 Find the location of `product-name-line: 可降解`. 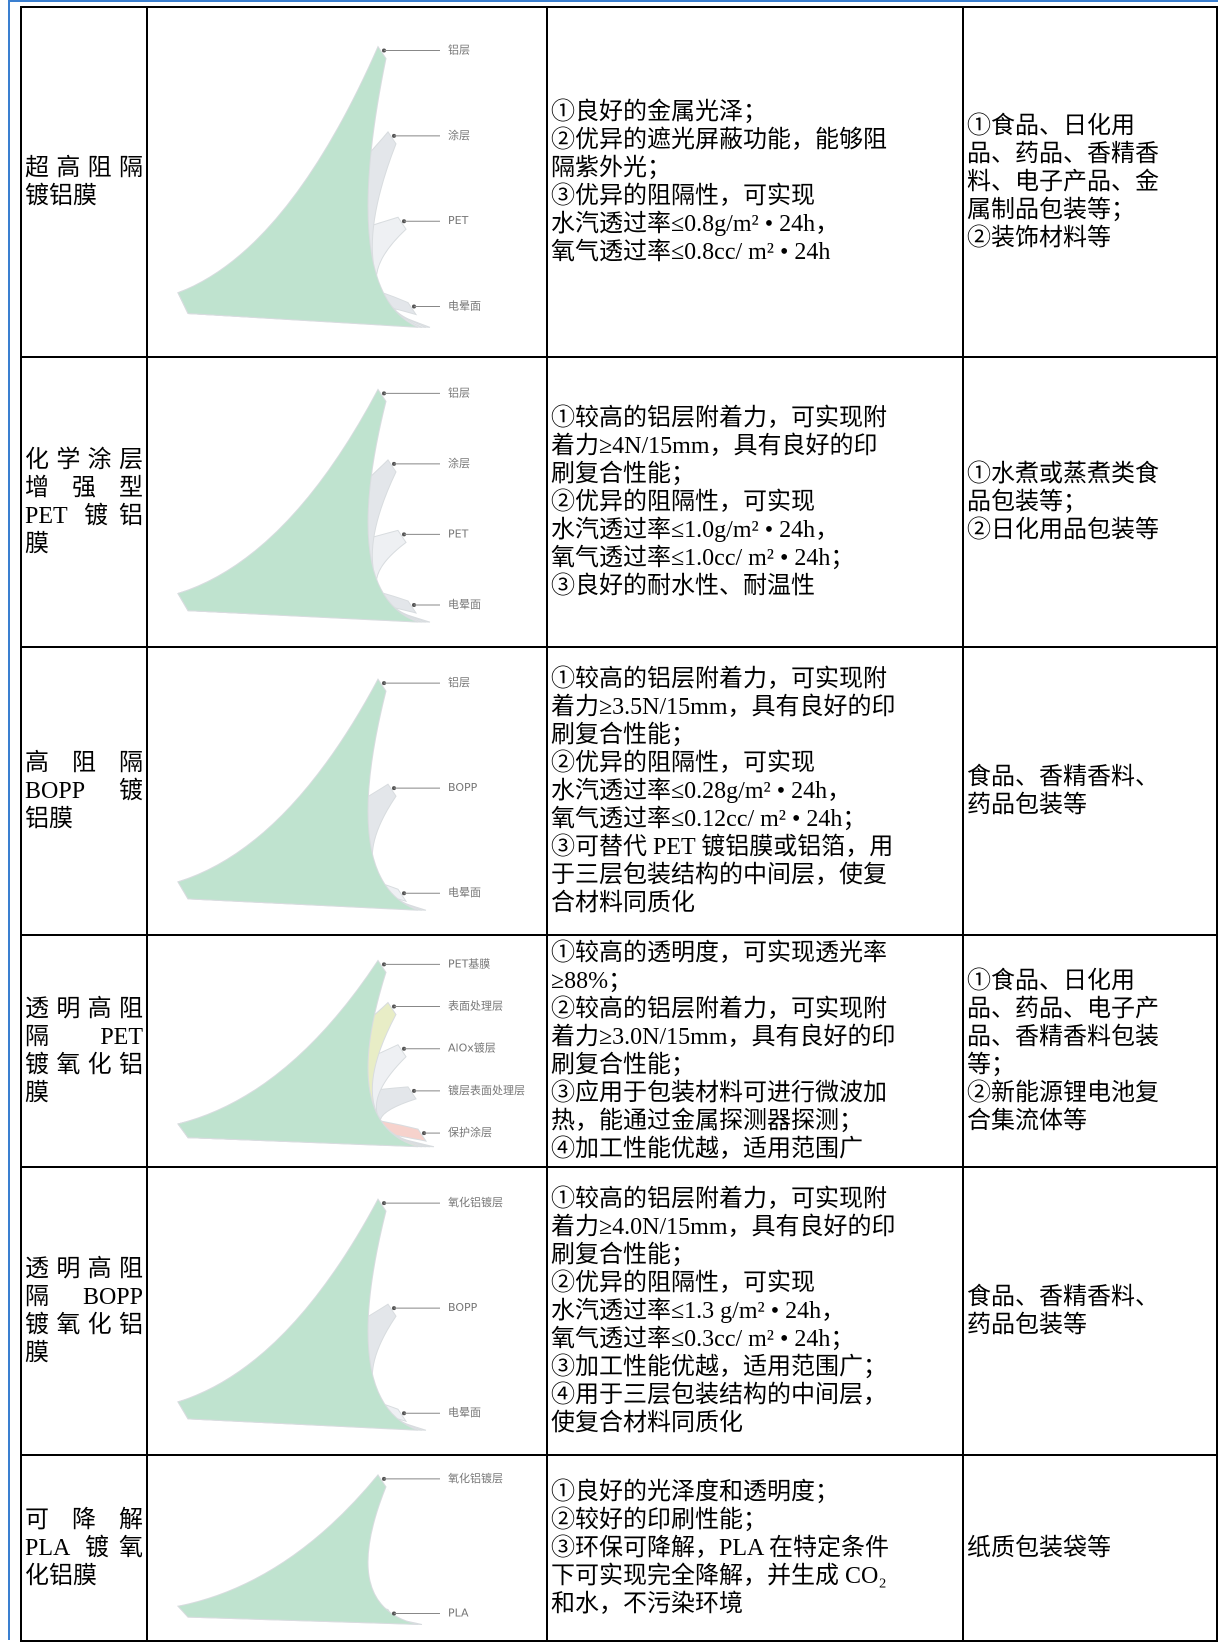

product-name-line: 可降解 is located at coordinates (84, 1520).